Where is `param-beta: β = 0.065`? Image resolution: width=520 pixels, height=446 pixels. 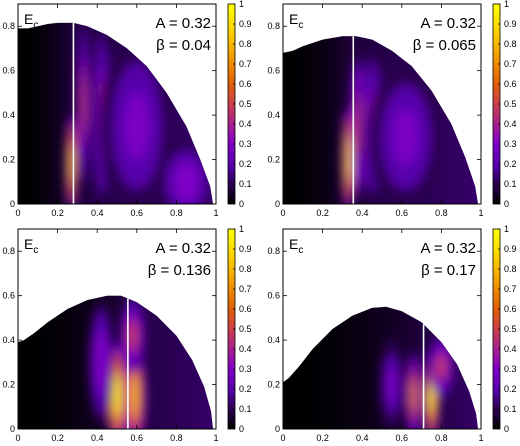 param-beta: β = 0.065 is located at coordinates (444, 45).